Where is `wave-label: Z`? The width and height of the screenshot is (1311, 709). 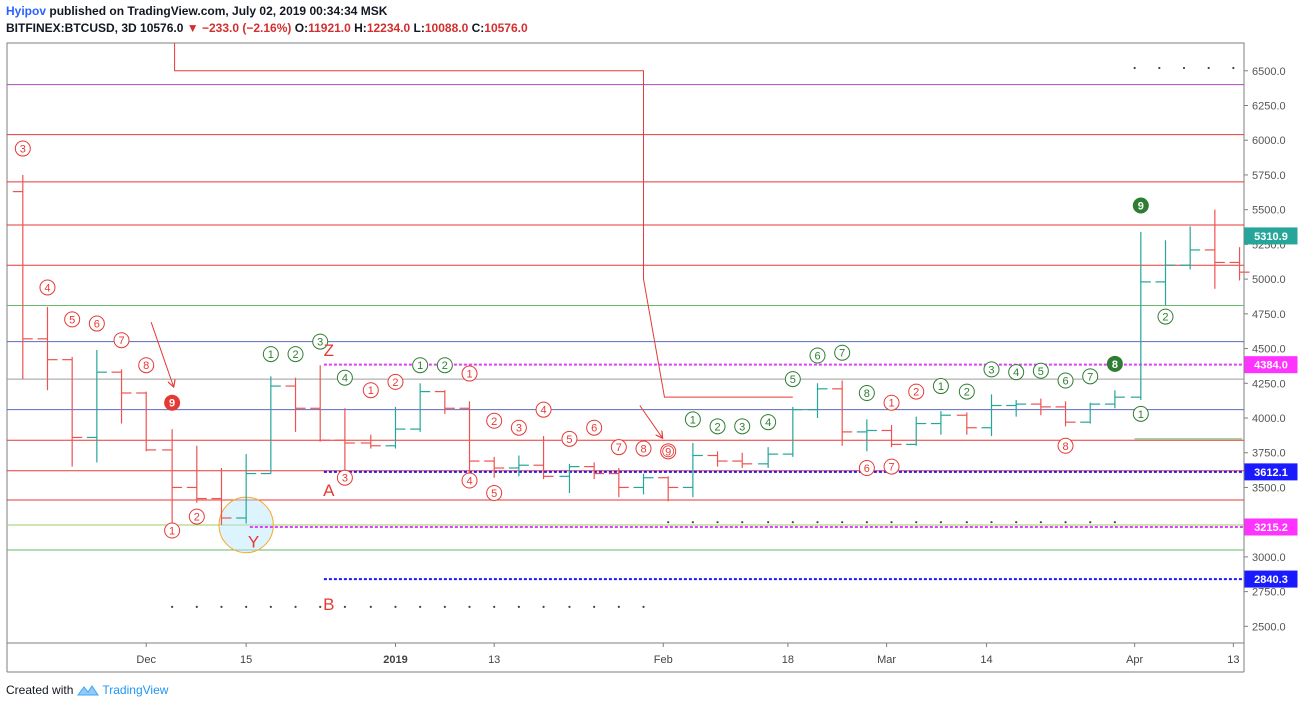
wave-label: Z is located at coordinates (329, 350).